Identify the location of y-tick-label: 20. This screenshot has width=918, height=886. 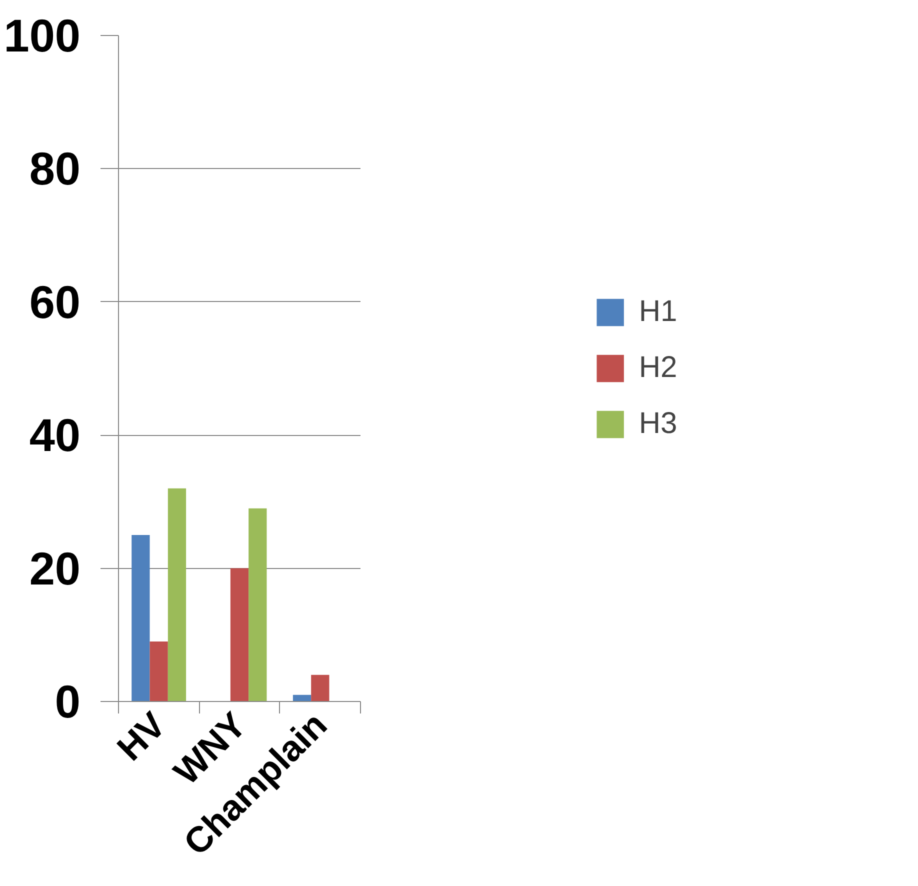
(55, 568).